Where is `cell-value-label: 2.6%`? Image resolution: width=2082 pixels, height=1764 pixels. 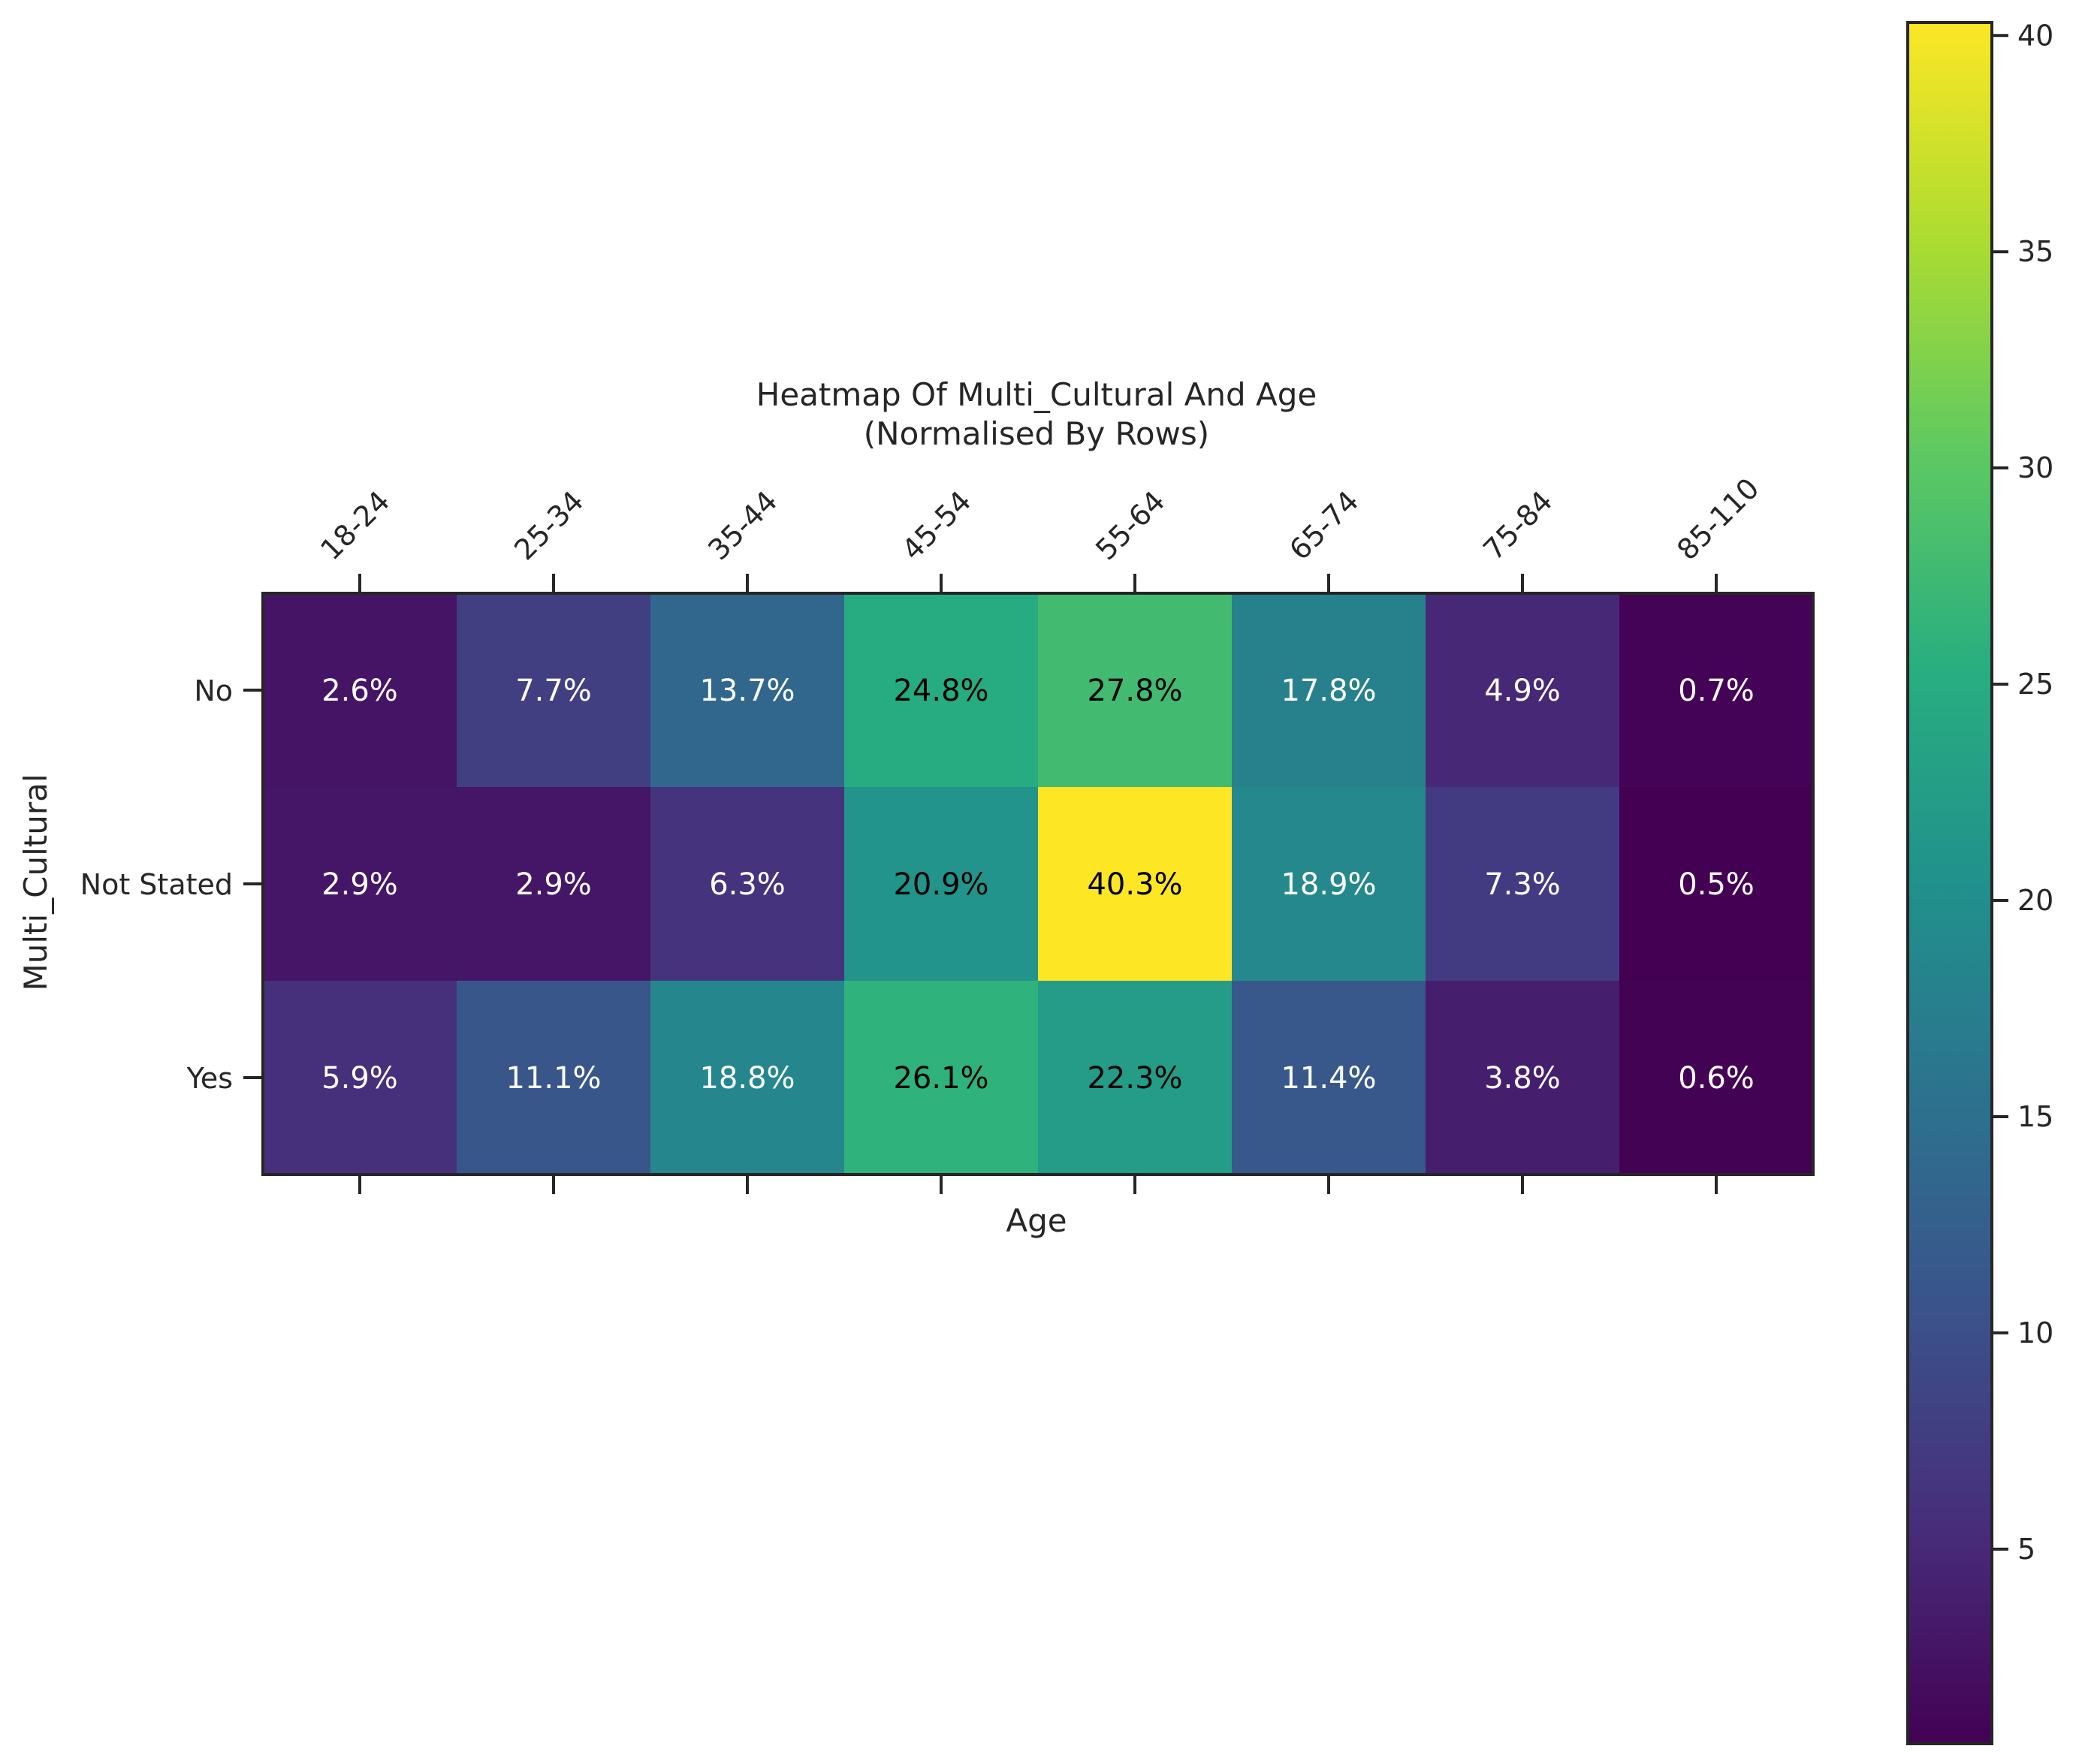
cell-value-label: 2.6% is located at coordinates (359, 691).